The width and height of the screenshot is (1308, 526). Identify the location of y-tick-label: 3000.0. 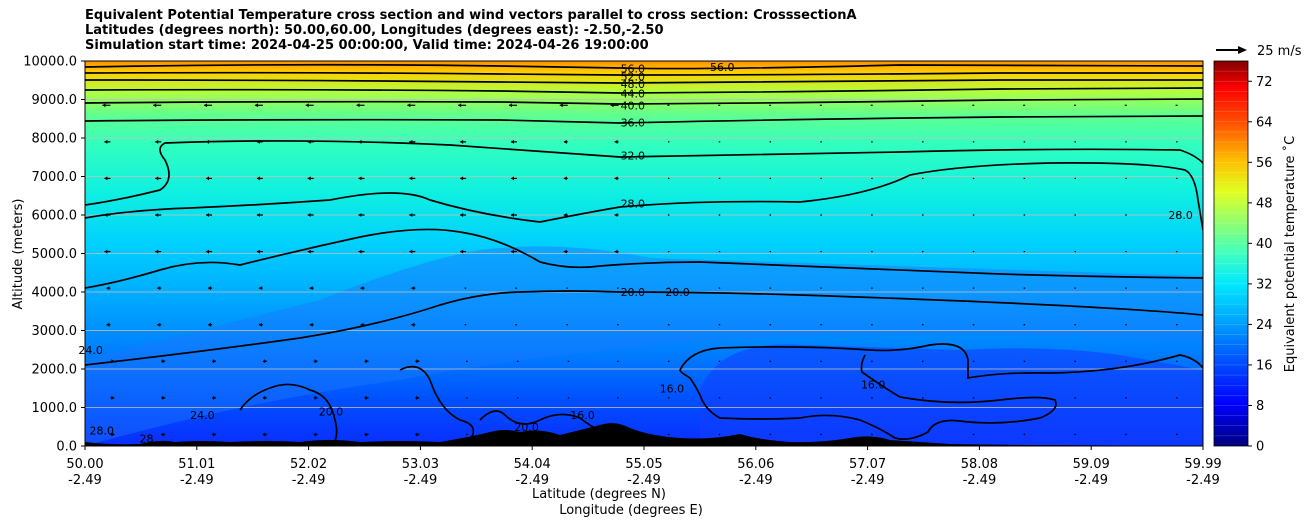
(55, 331).